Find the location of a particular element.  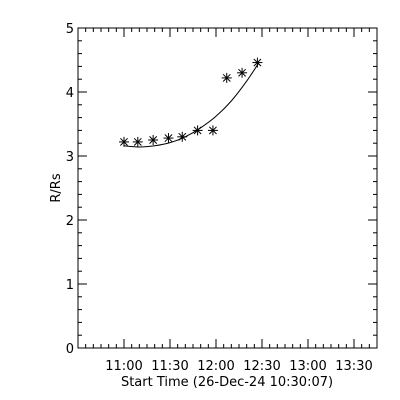

y-tick-label: 4 is located at coordinates (70, 93).